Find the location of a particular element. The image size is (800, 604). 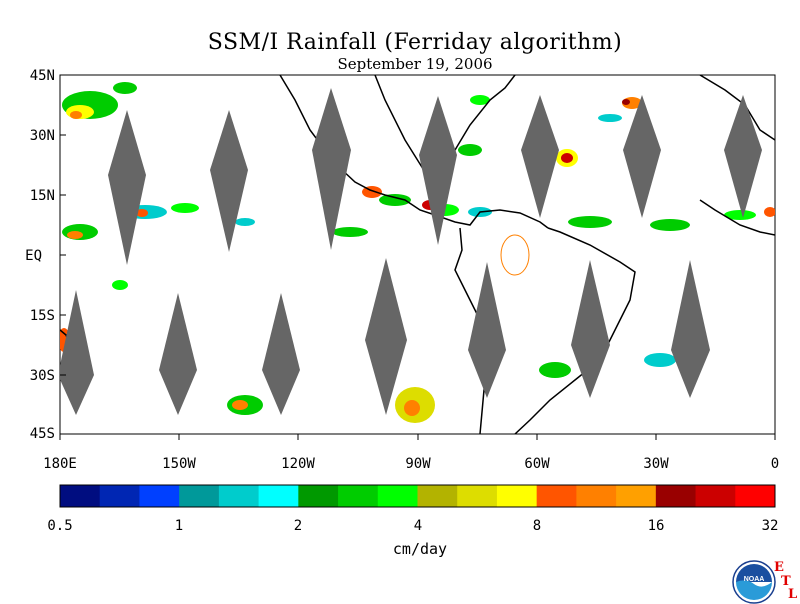

lon-label: 180E is located at coordinates (60, 464).